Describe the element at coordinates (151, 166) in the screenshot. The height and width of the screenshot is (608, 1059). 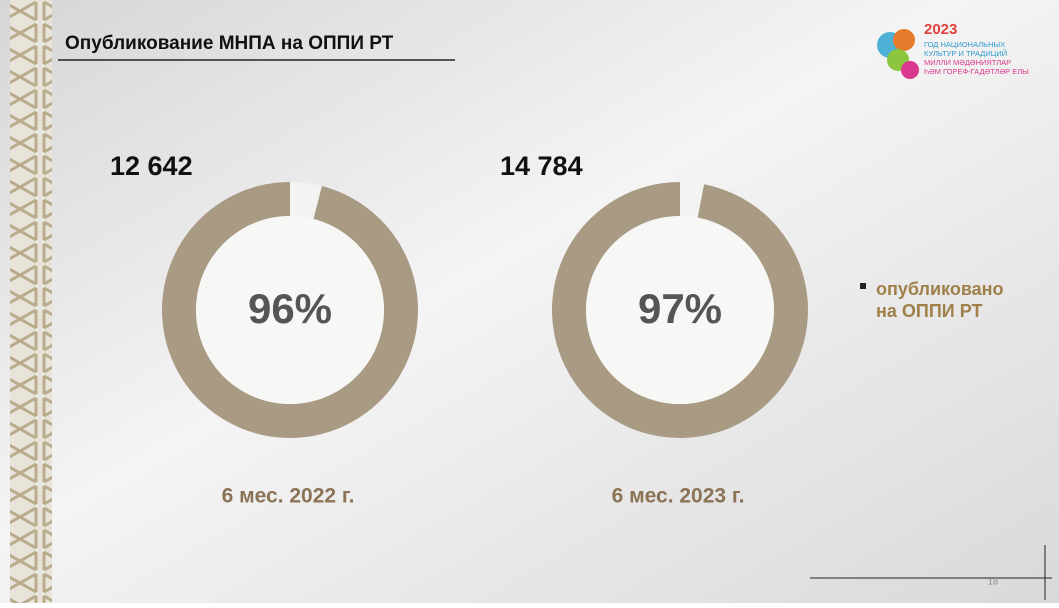
I see `total-label: 12 642` at that location.